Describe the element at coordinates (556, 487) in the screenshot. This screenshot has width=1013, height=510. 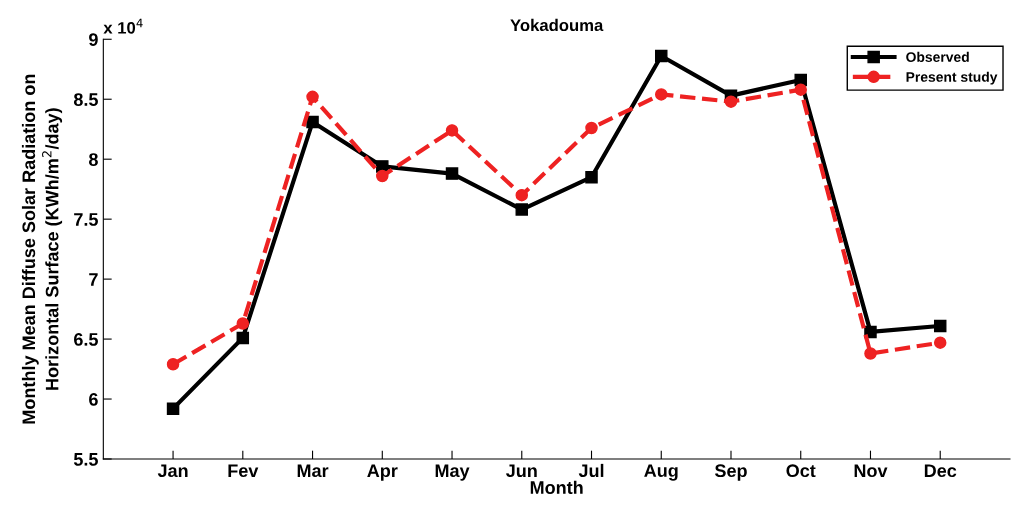
I see `x-axis-title: Month` at that location.